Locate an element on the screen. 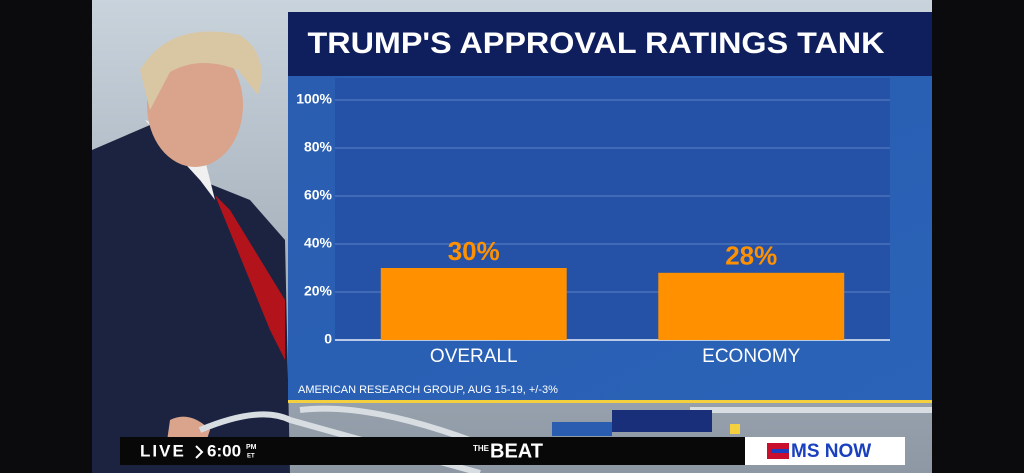  network-logo-icon is located at coordinates (780, 451).